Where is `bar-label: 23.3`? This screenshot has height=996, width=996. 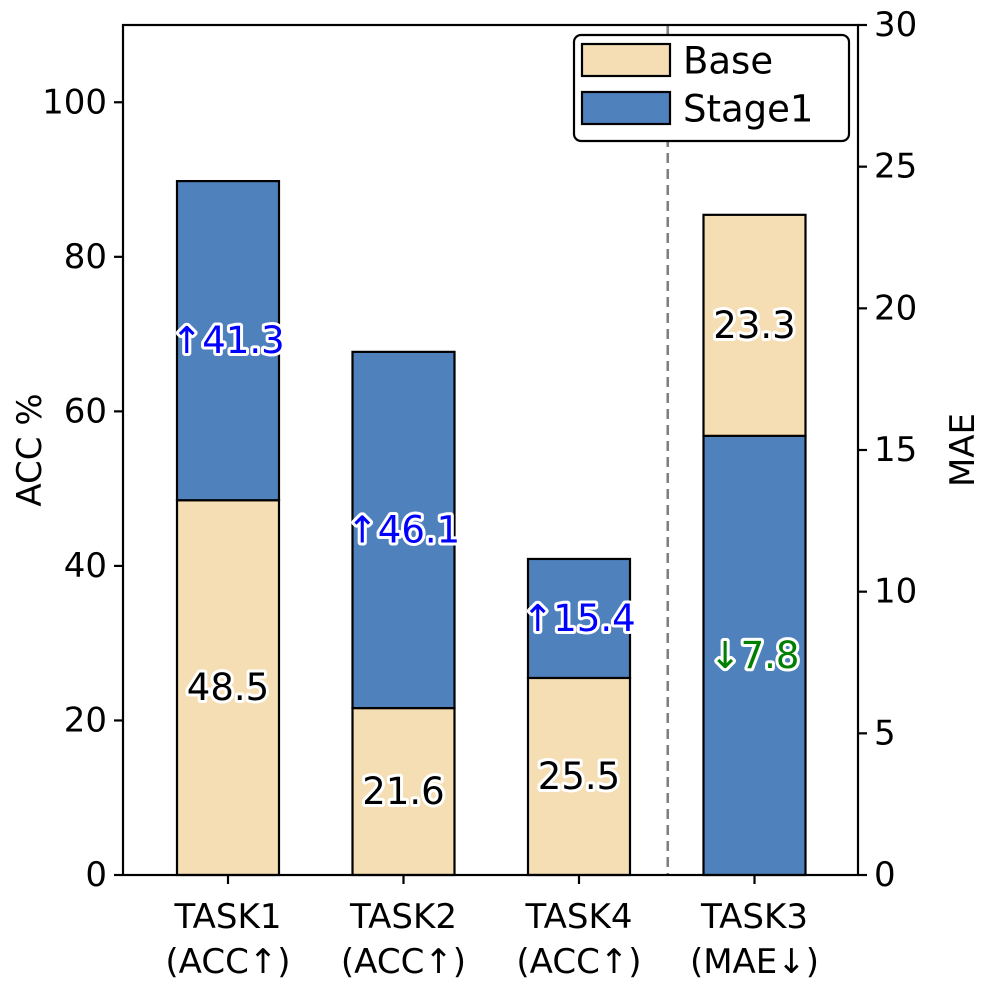 bar-label: 23.3 is located at coordinates (754, 325).